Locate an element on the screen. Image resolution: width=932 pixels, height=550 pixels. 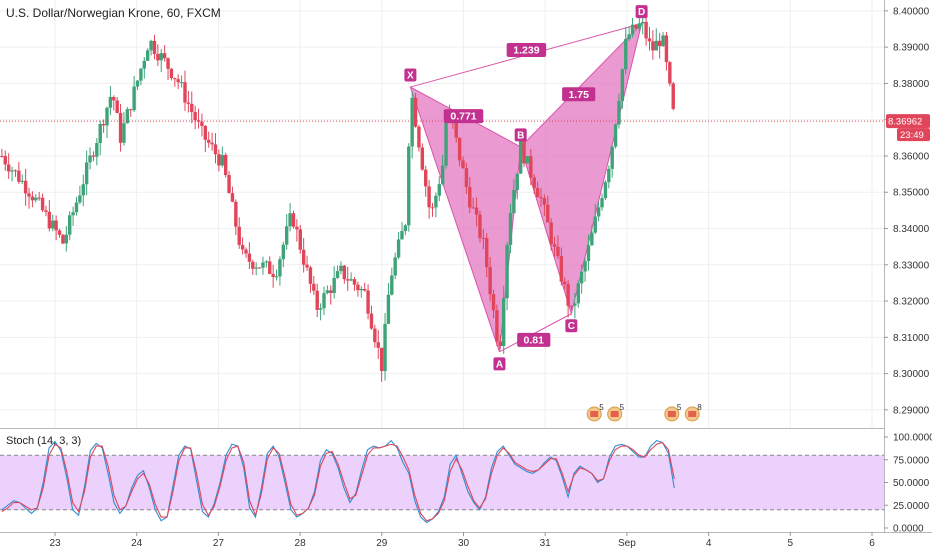
flag-stripe-icon is located at coordinates (692, 414).